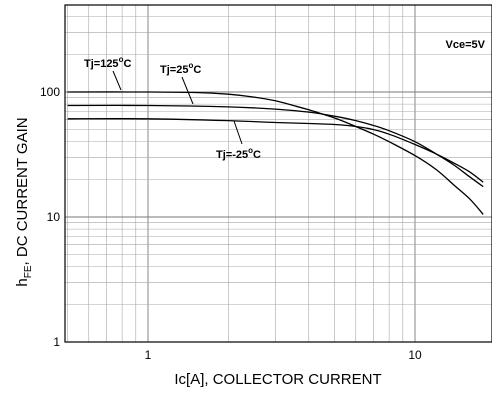  Describe the element at coordinates (187, 90) in the screenshot. I see `annotation-tj-25-leader` at that location.